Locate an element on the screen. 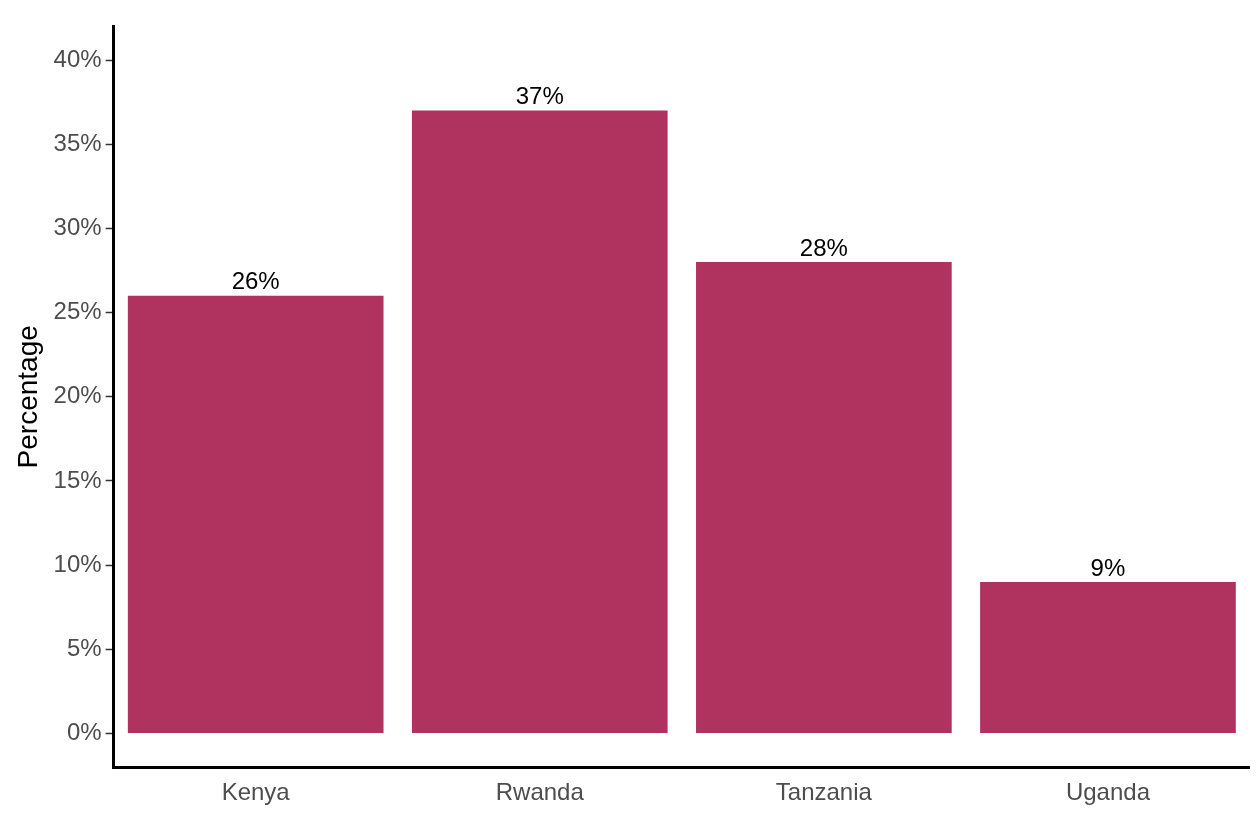 The image size is (1258, 820). x-tick-label: Uganda is located at coordinates (1108, 792).